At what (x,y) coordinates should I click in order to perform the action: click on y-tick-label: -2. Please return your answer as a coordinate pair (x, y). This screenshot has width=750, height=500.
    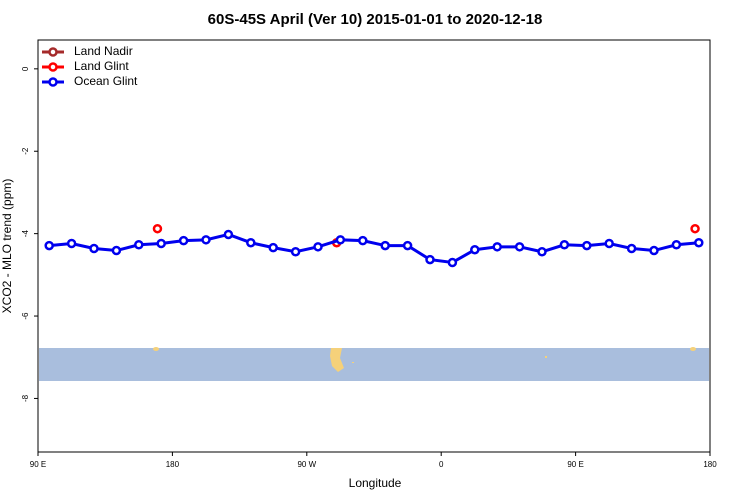
    Looking at the image, I should click on (25, 151).